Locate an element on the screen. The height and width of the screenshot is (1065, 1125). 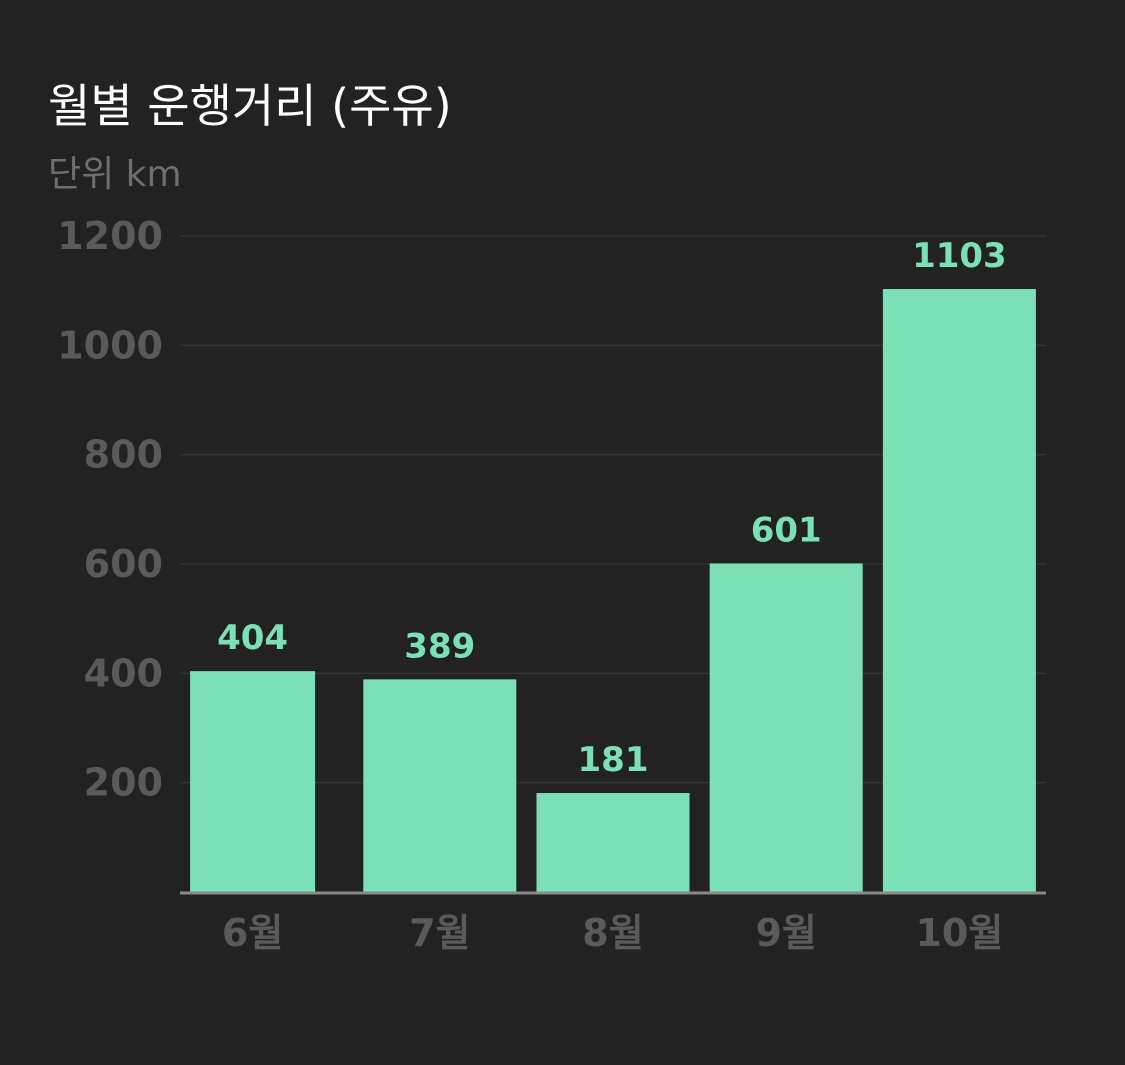
bar-value-label: 1103 is located at coordinates (959, 256).